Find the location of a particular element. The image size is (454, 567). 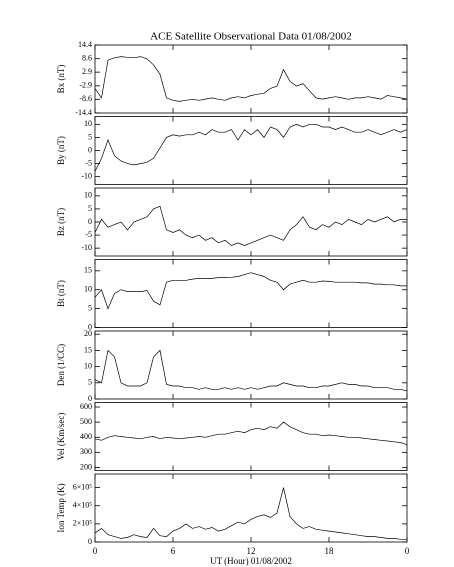

y-axis-label: Bx (nT) is located at coordinates (61, 79).